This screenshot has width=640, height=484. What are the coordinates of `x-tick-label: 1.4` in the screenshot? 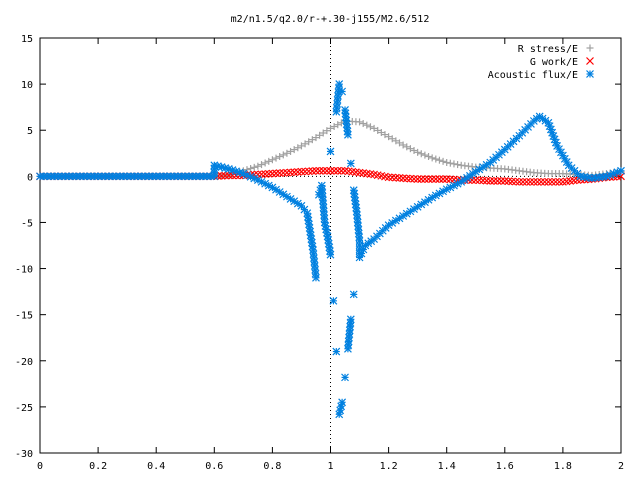 It's located at (447, 466).